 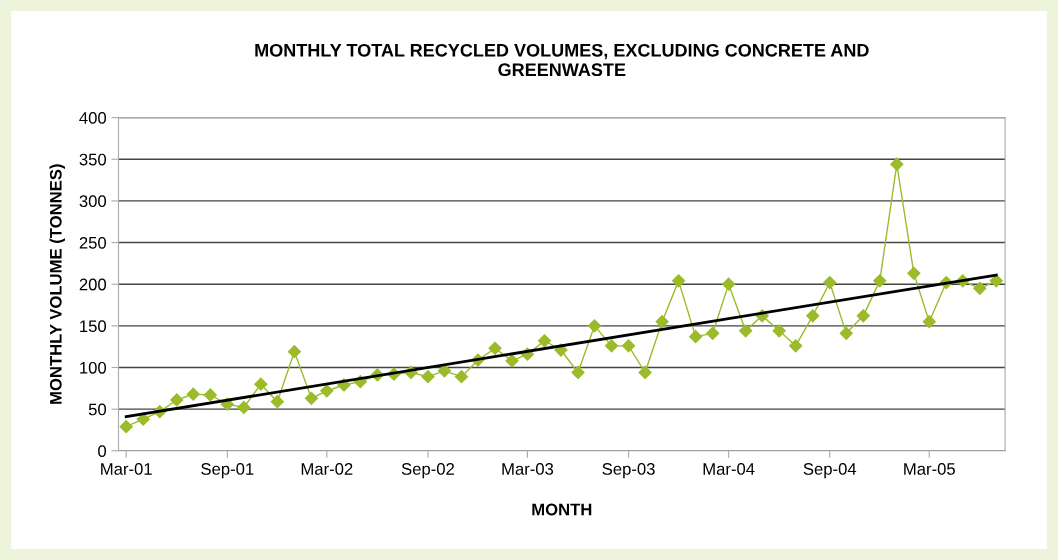 I want to click on x-tick-label: Sep-04, so click(x=830, y=471).